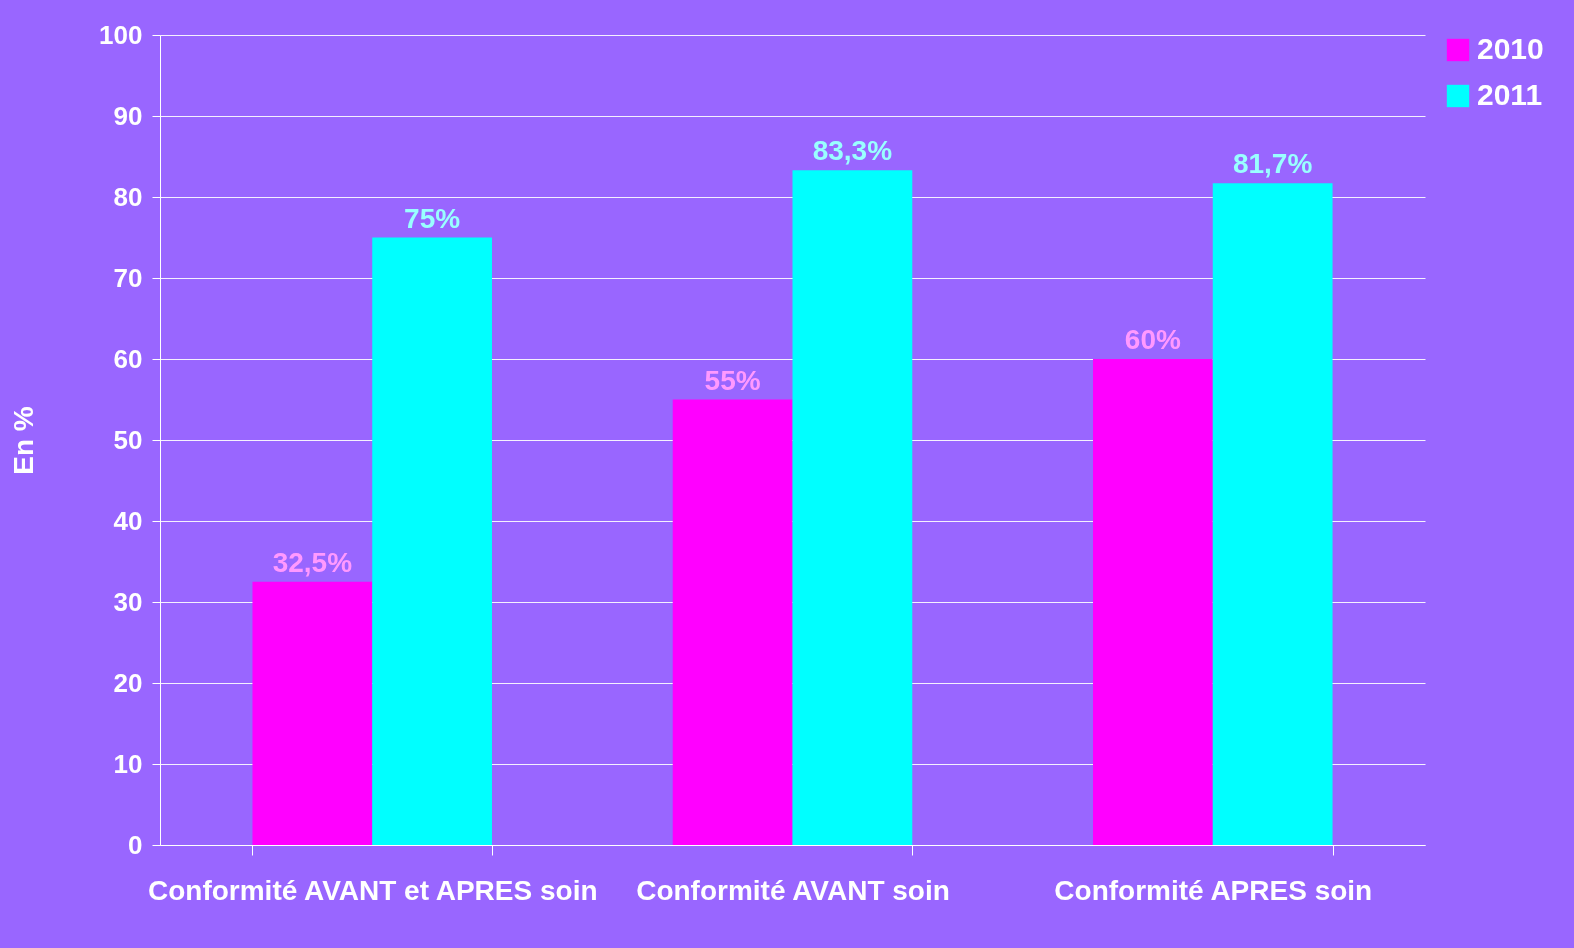  Describe the element at coordinates (121, 34) in the screenshot. I see `y-tick-label: 100` at that location.